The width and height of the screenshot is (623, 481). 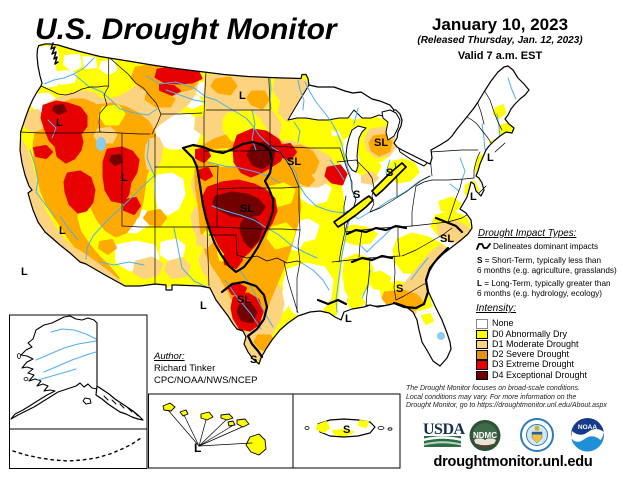 I want to click on svg-text: USDA, so click(x=444, y=429).